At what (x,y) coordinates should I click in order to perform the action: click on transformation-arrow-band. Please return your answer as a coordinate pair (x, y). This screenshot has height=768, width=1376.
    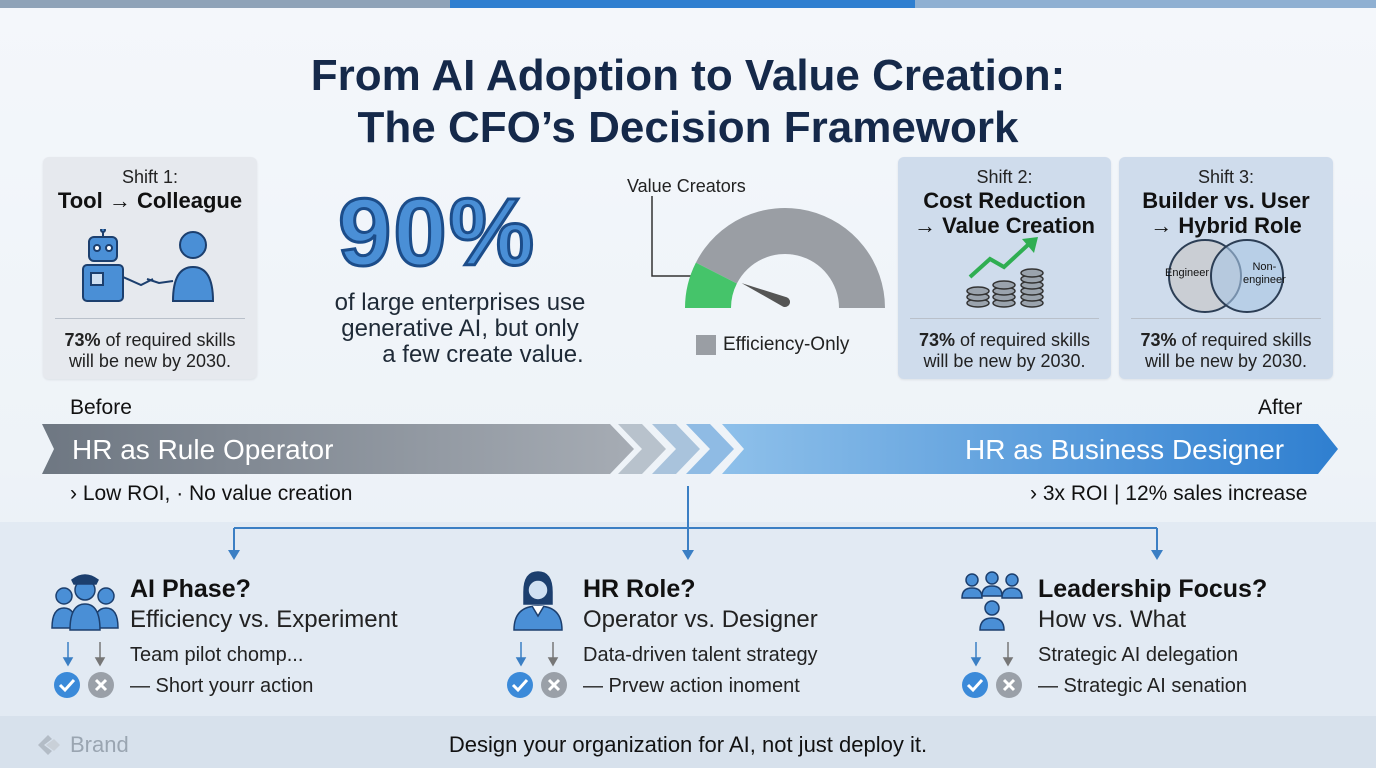
    Looking at the image, I should click on (690, 449).